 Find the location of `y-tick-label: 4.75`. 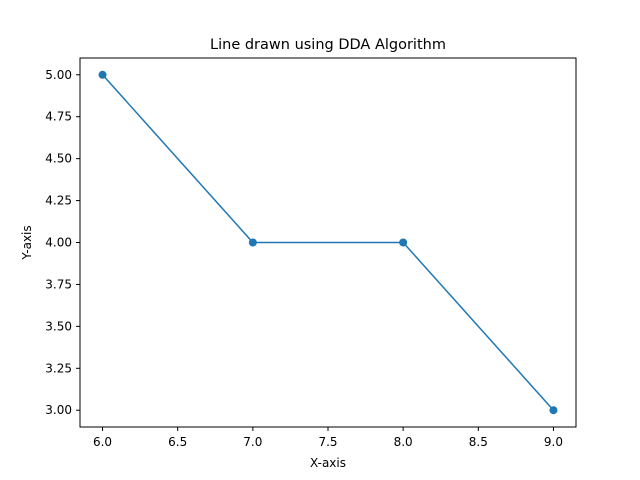

y-tick-label: 4.75 is located at coordinates (58, 117).